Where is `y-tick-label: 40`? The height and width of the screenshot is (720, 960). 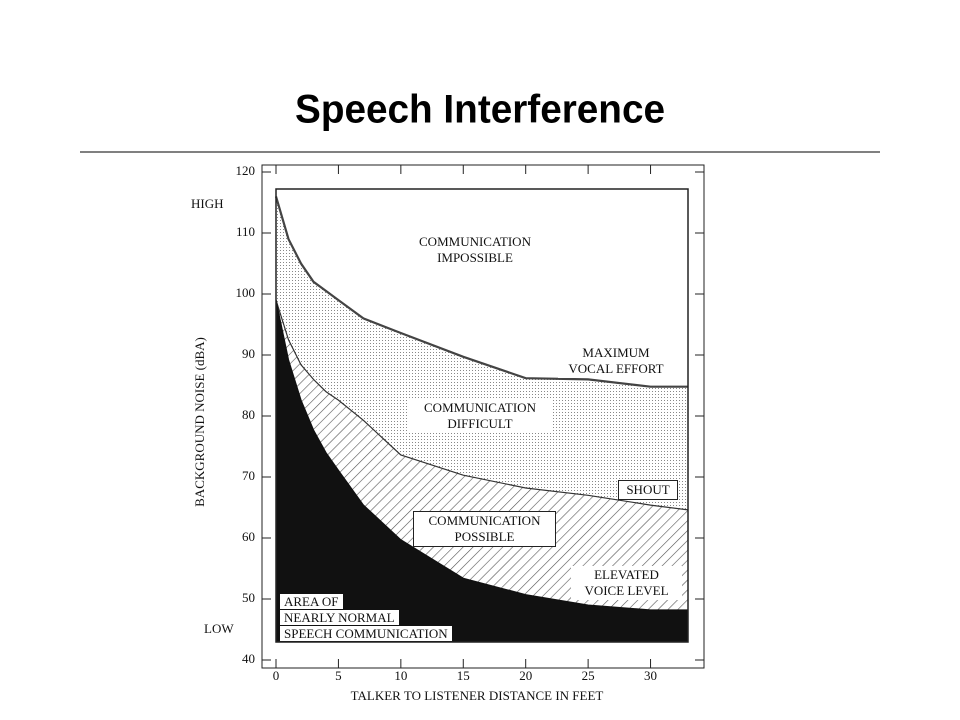
y-tick-label: 40 is located at coordinates (248, 658).